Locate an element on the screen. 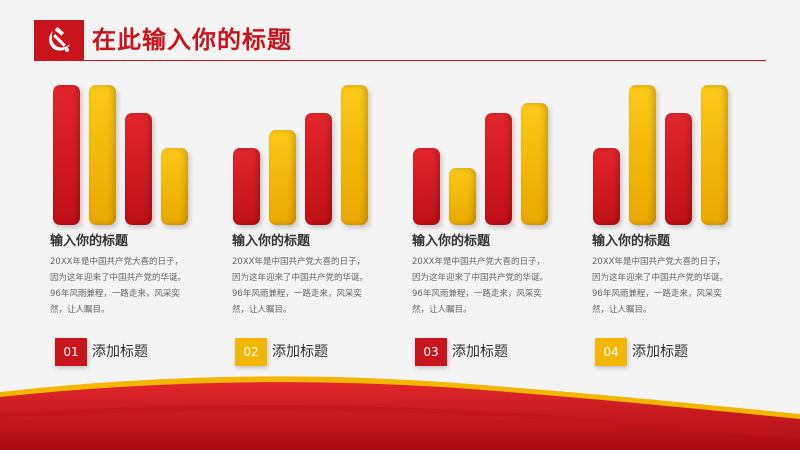  hammer-sickle-icon is located at coordinates (59, 39).